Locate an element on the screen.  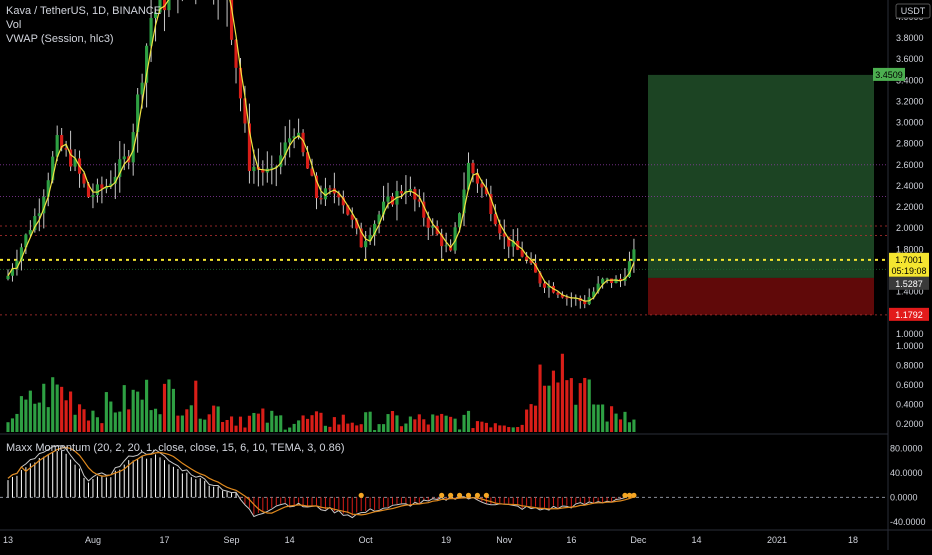
time-tick-label: 13 is located at coordinates (8, 540).